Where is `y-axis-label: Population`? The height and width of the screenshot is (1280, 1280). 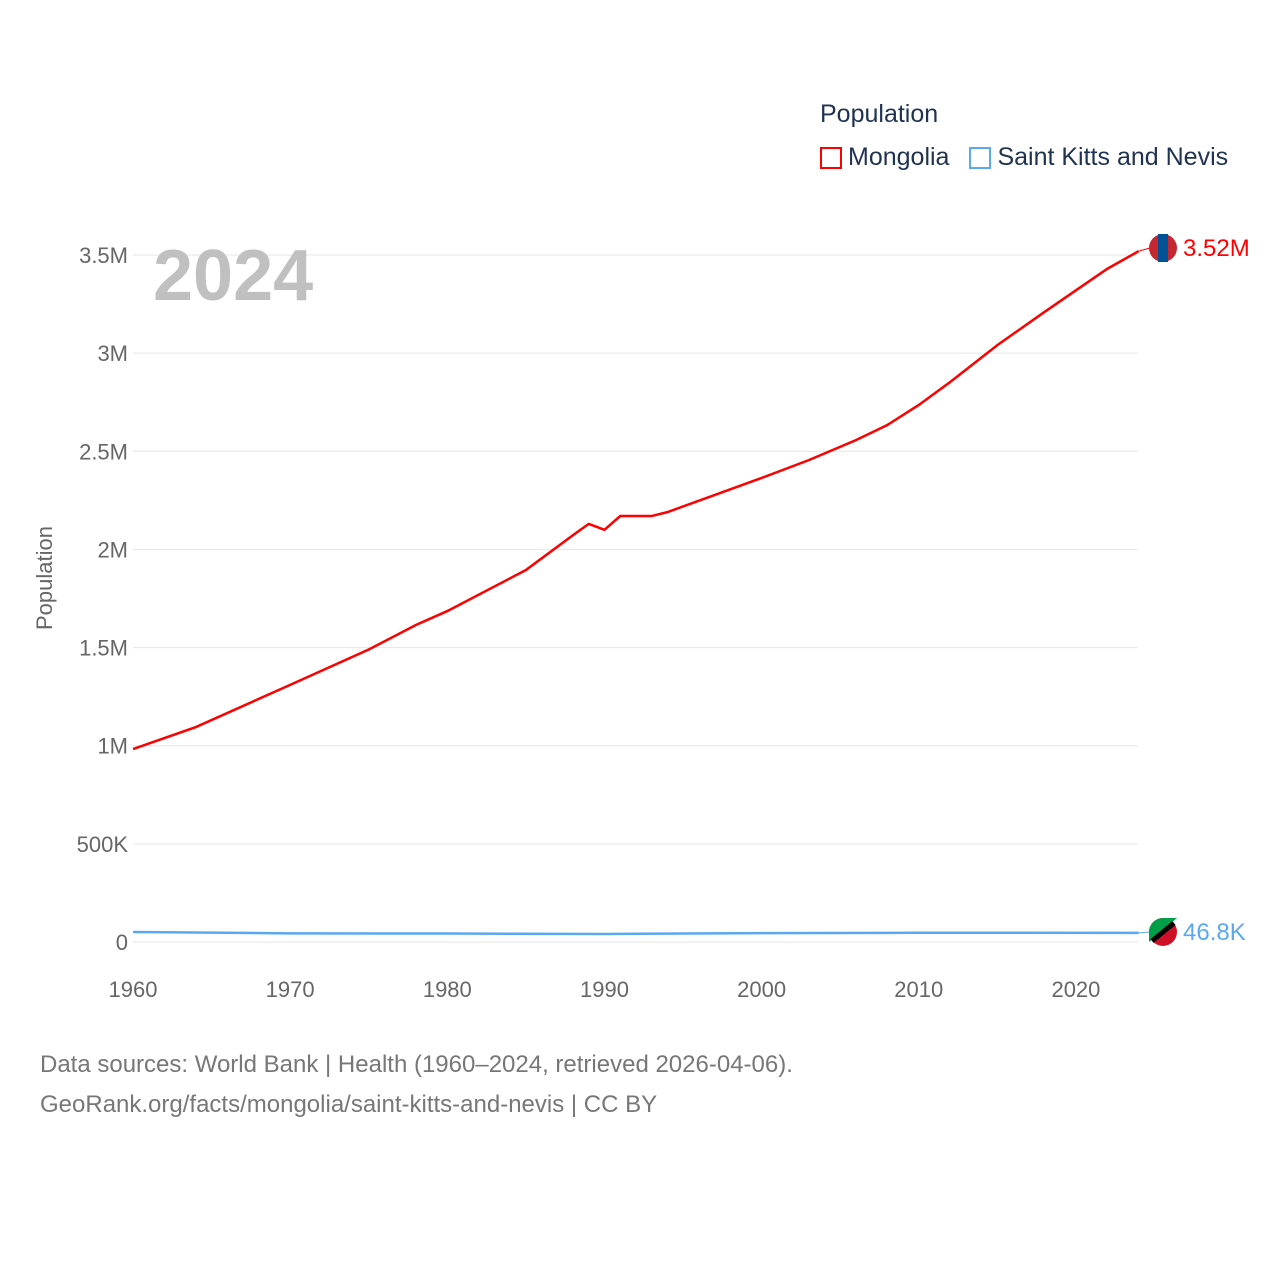
y-axis-label: Population is located at coordinates (44, 578).